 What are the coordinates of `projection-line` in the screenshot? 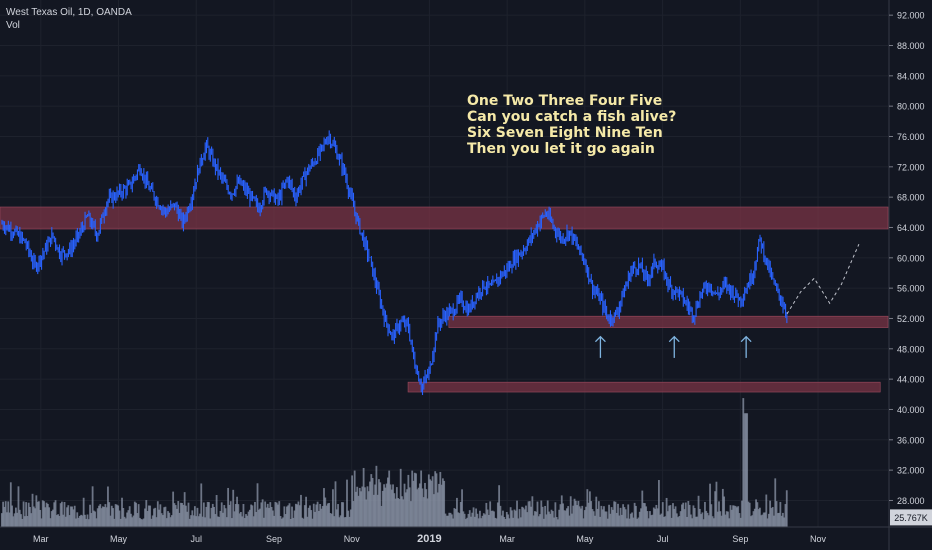 It's located at (823, 279).